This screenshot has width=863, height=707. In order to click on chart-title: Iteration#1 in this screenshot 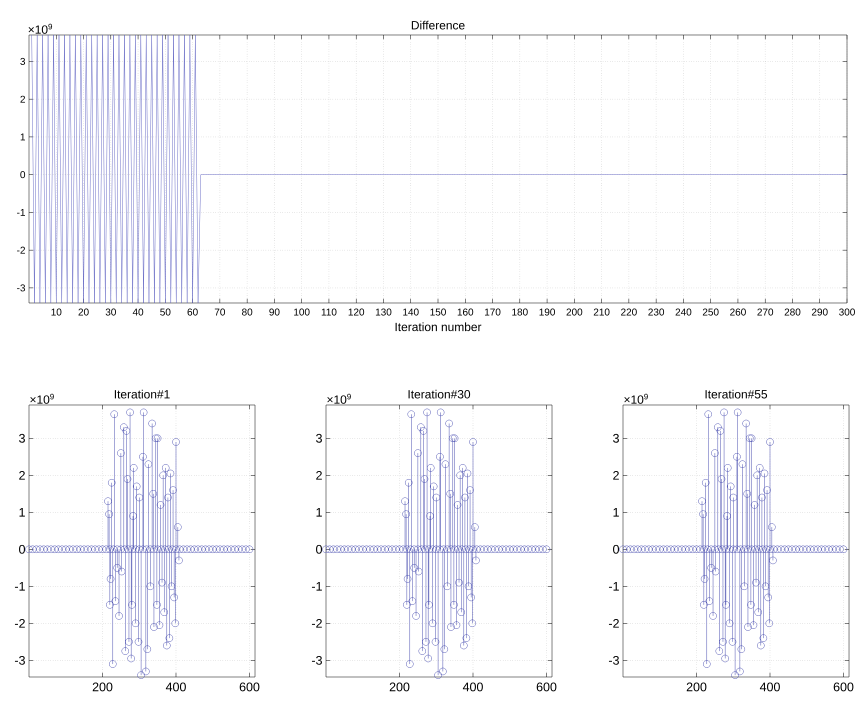, I will do `click(142, 394)`.